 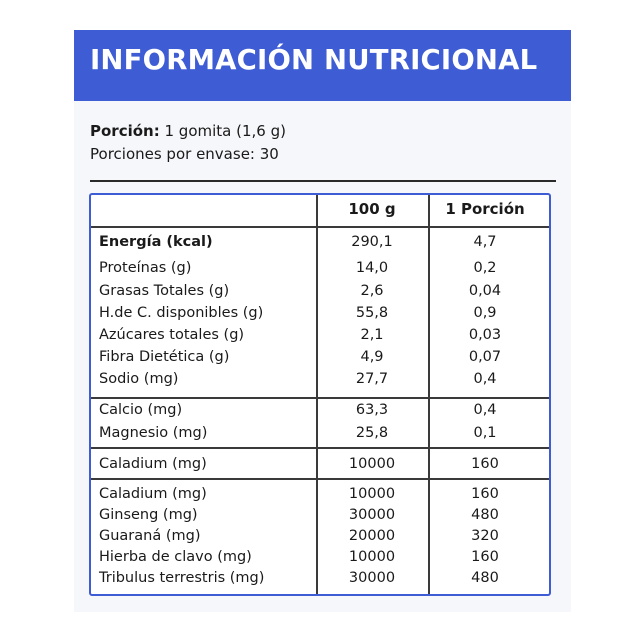 I want to click on row-label: Tribulus terrestris (mg), so click(x=182, y=578).